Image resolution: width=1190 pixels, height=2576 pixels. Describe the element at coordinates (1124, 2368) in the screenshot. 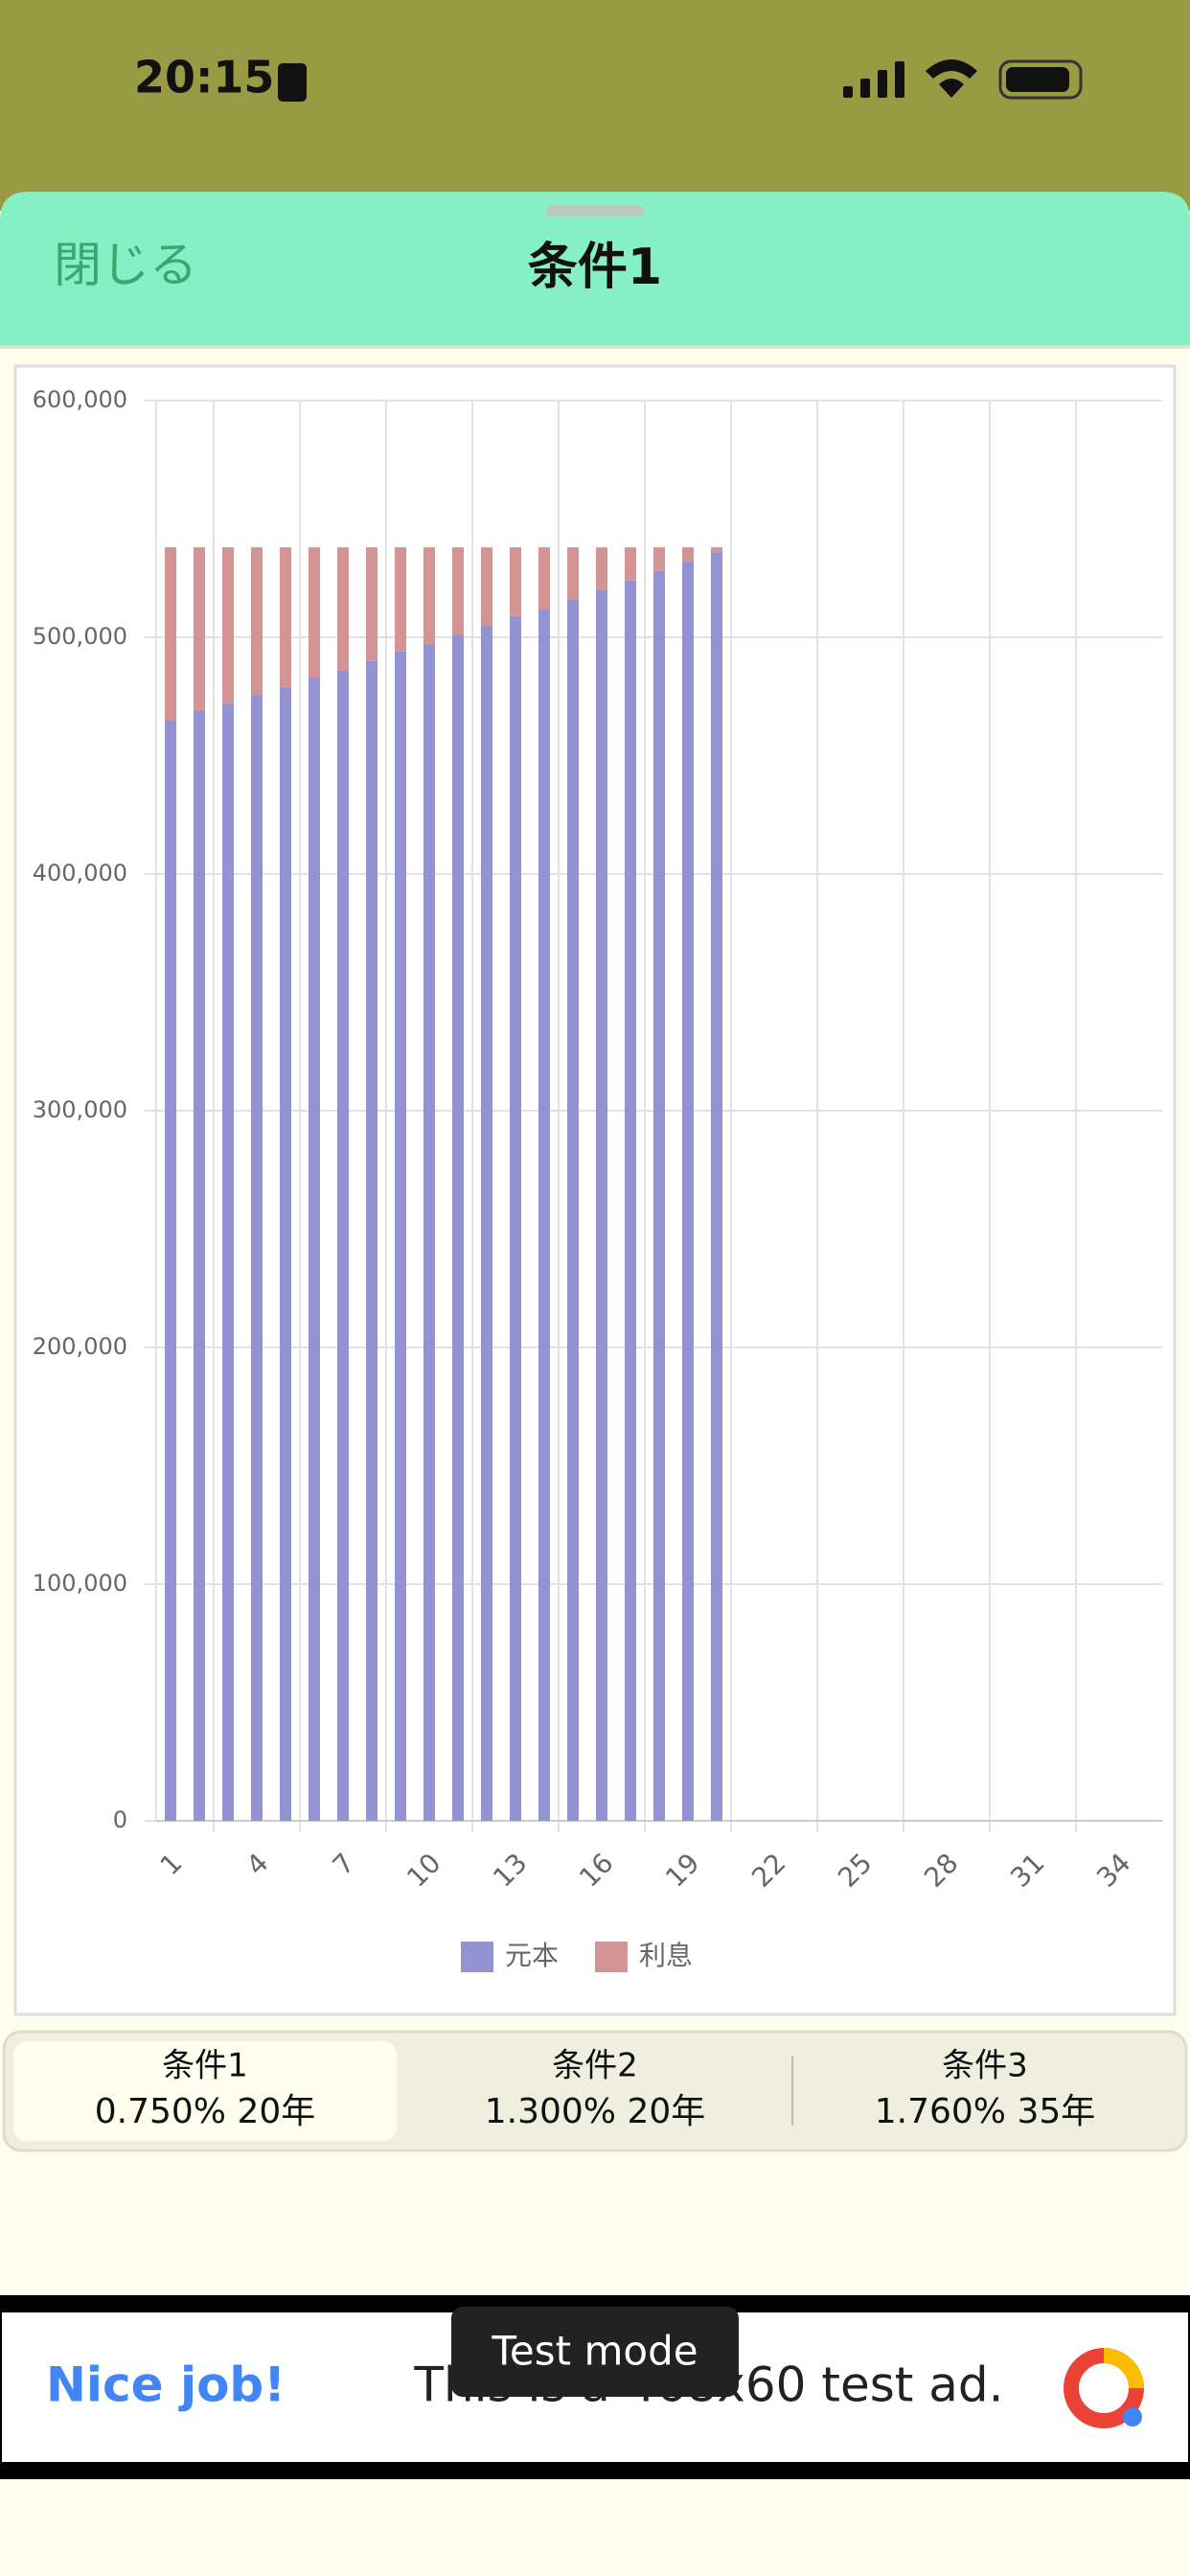

I see `ad-logo-accent` at that location.